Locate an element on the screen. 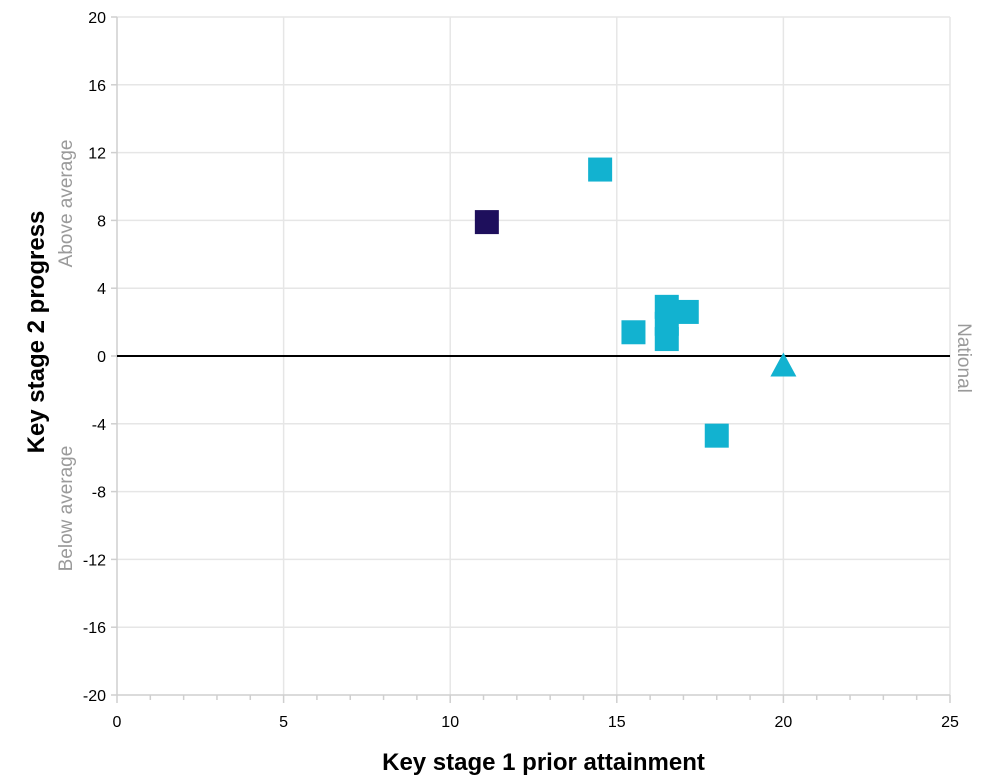  y-tick-label: 12 is located at coordinates (97, 154).